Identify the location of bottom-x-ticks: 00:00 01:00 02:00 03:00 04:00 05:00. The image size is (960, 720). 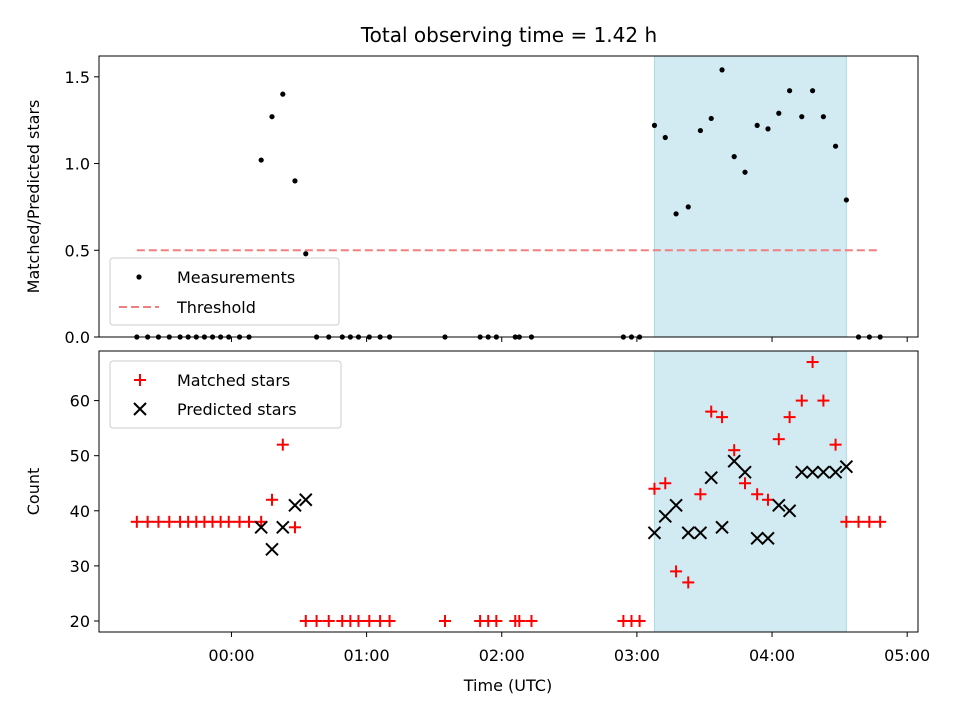
(569, 648).